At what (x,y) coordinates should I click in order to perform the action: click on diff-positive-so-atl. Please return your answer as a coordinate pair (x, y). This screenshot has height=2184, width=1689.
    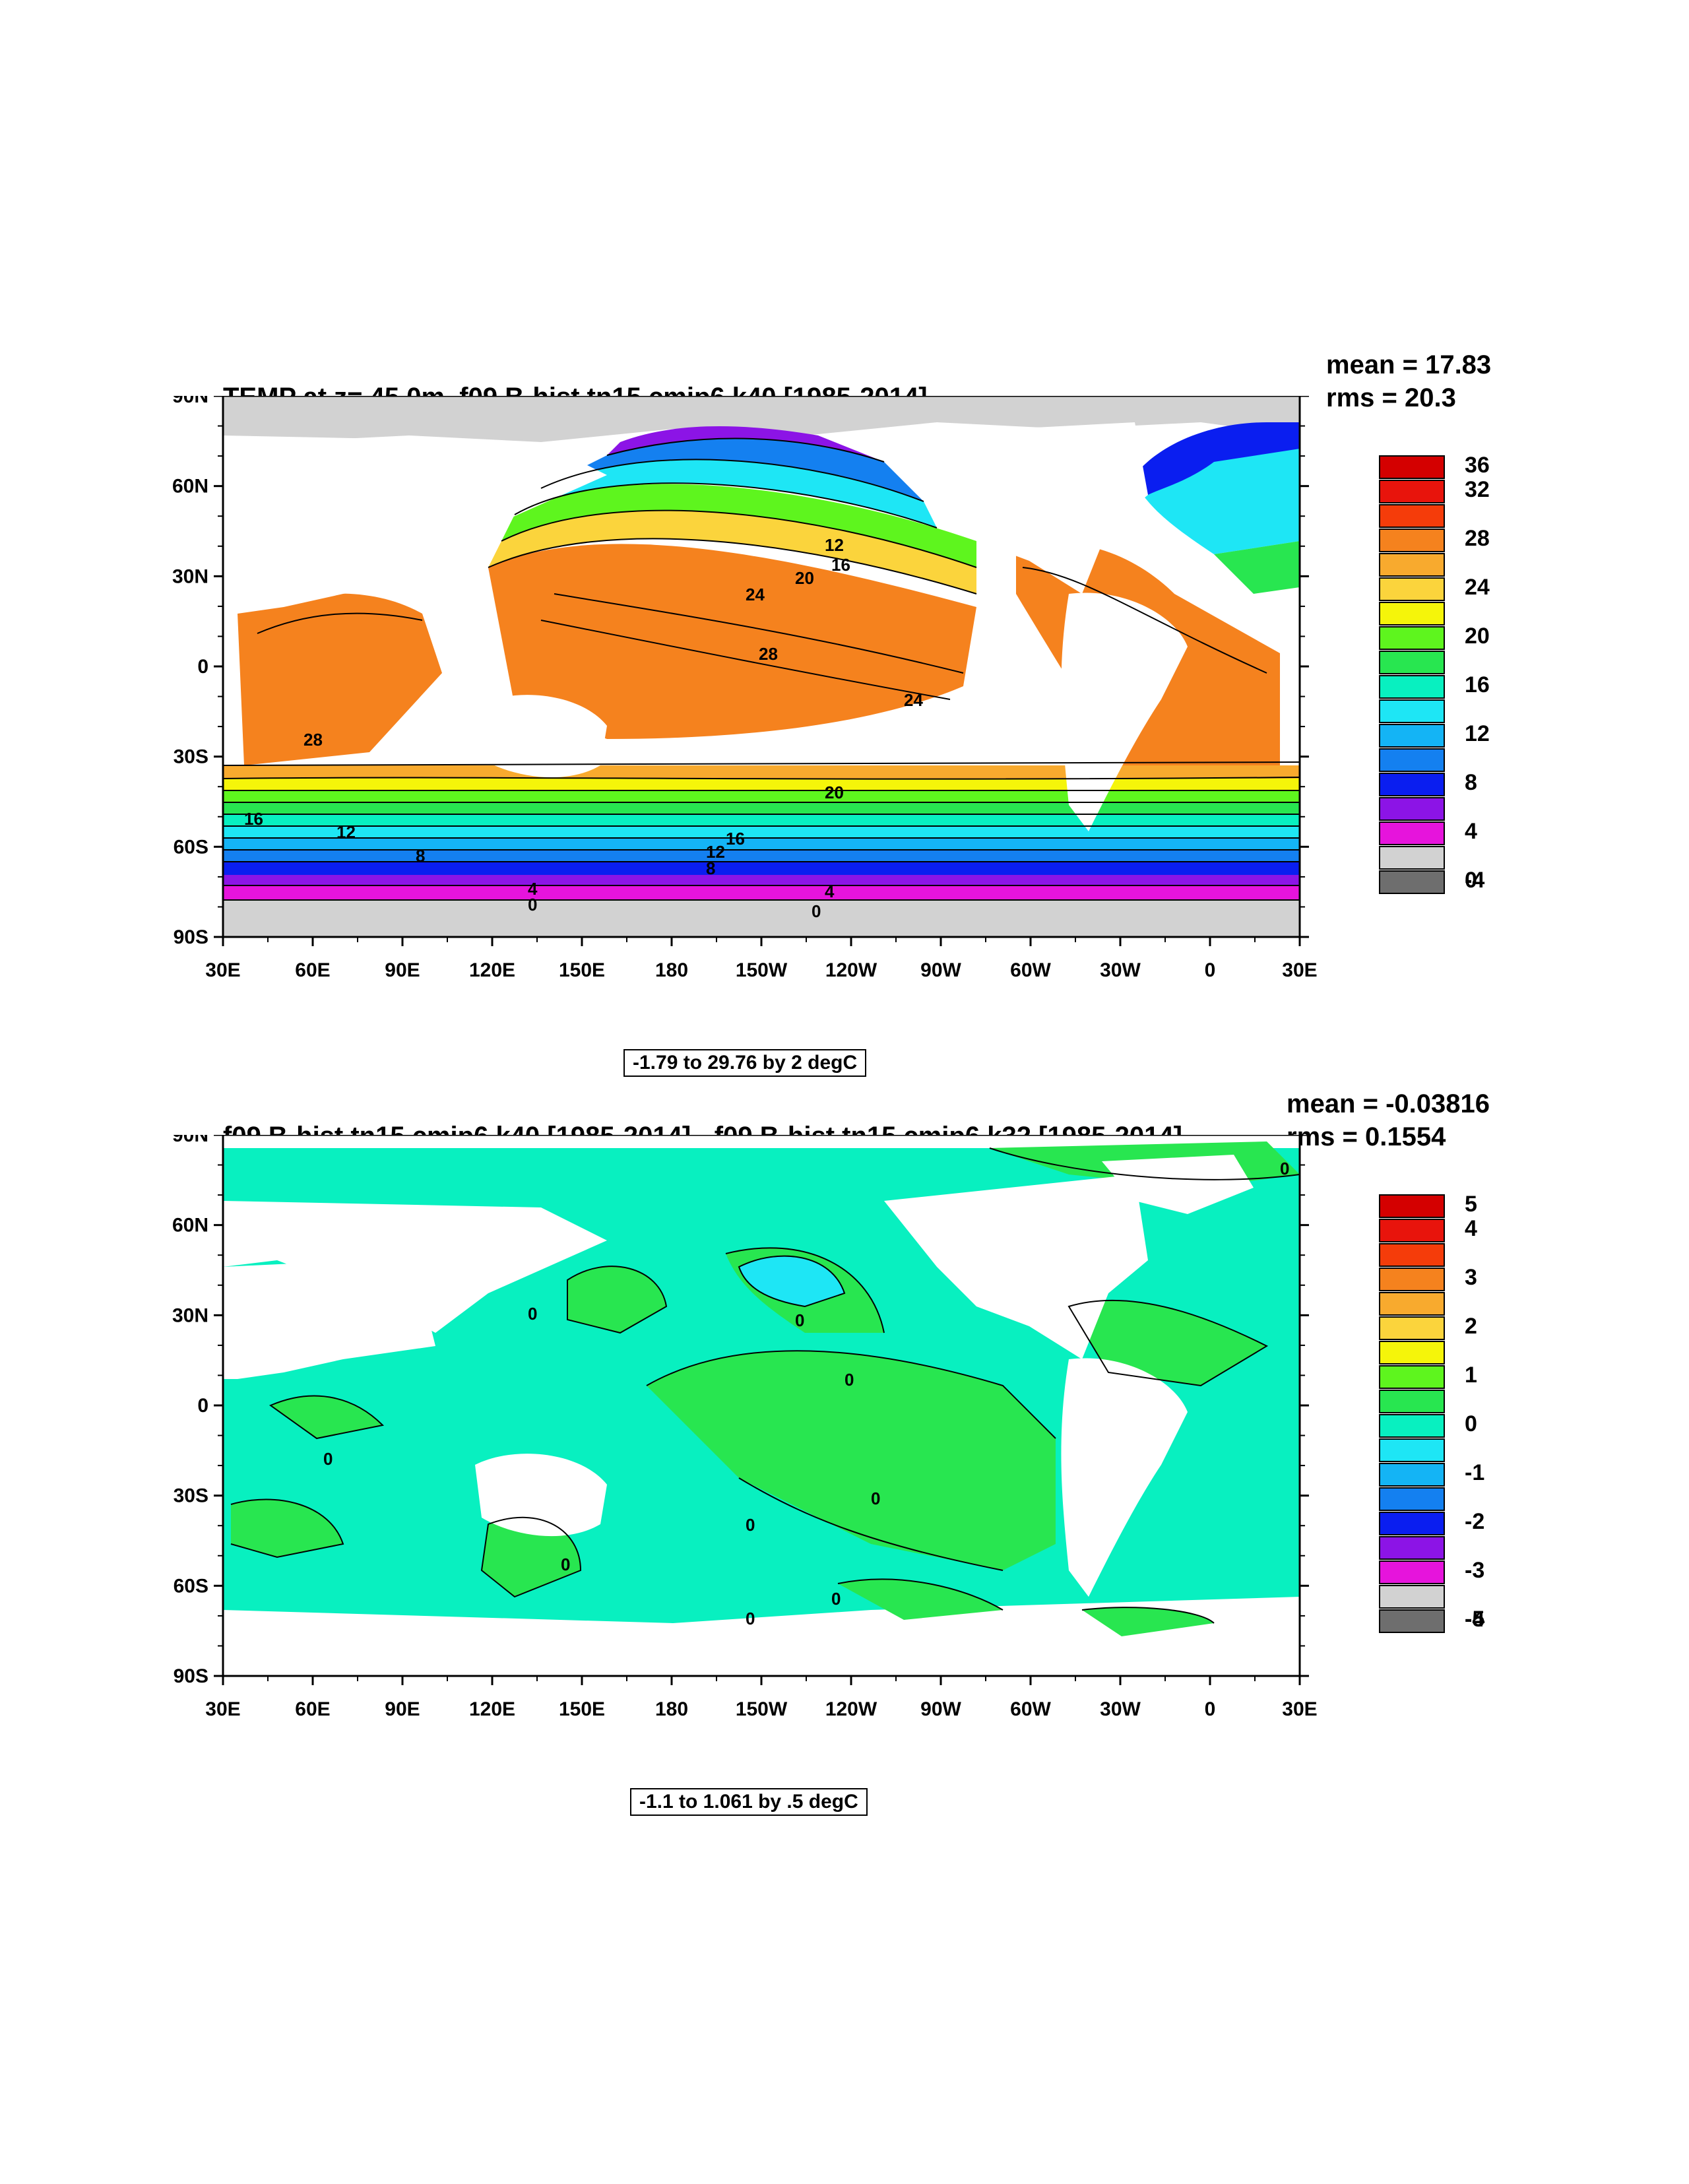
    Looking at the image, I should click on (1148, 1621).